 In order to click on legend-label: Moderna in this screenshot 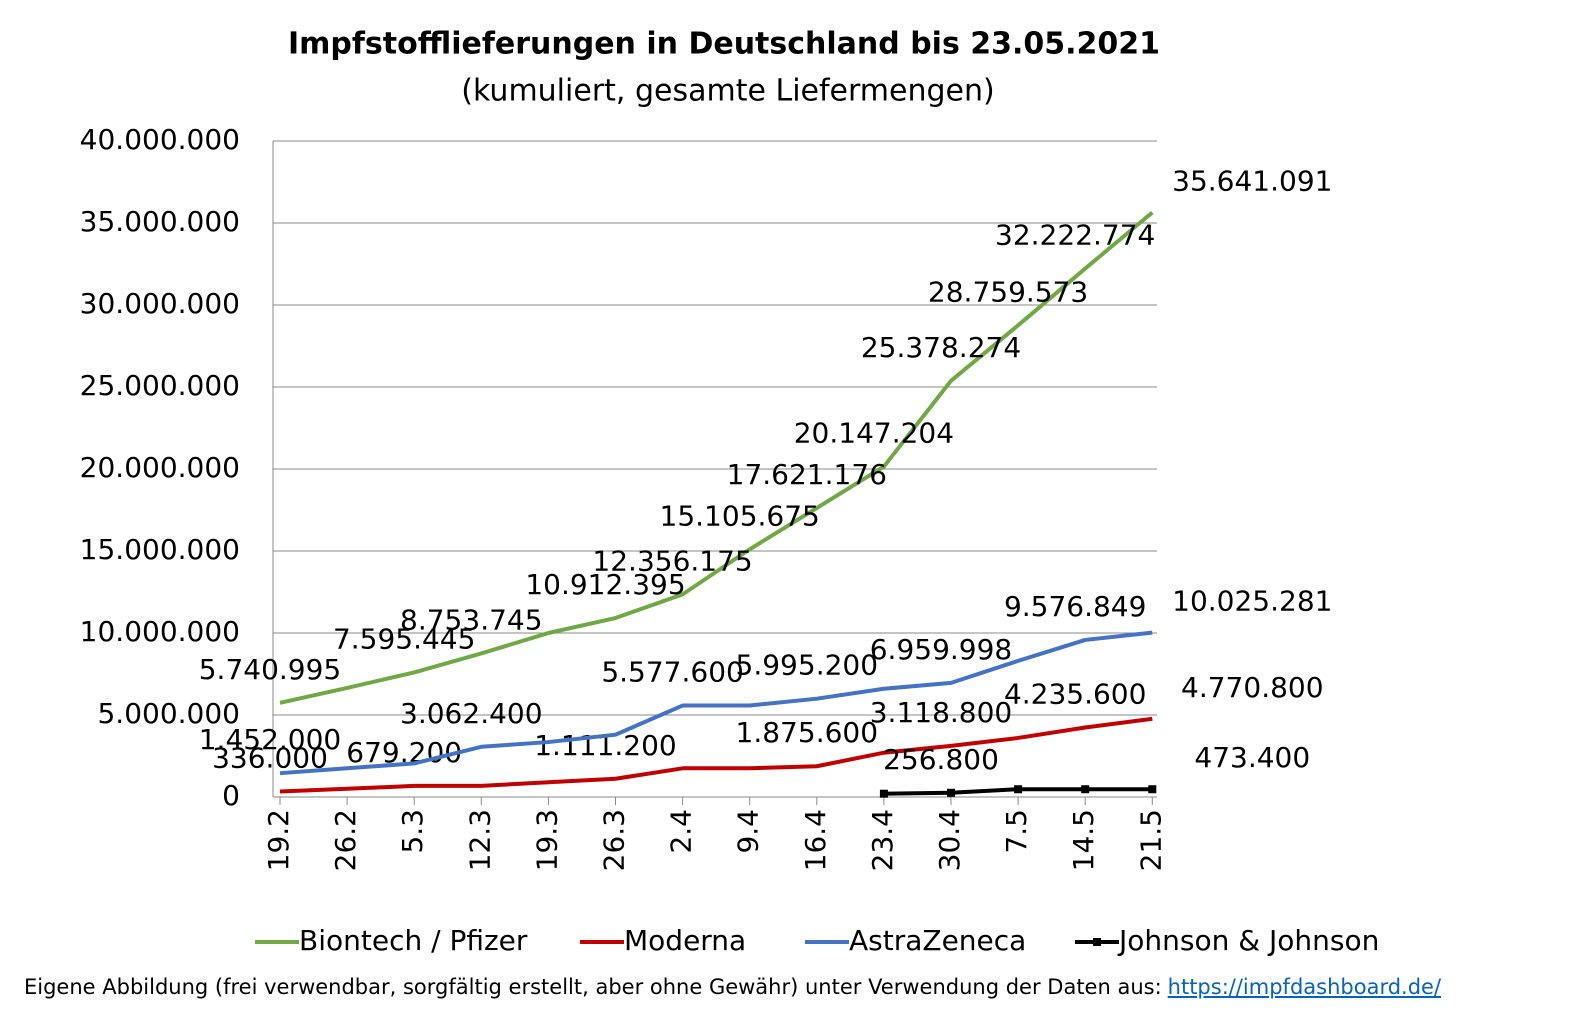, I will do `click(685, 940)`.